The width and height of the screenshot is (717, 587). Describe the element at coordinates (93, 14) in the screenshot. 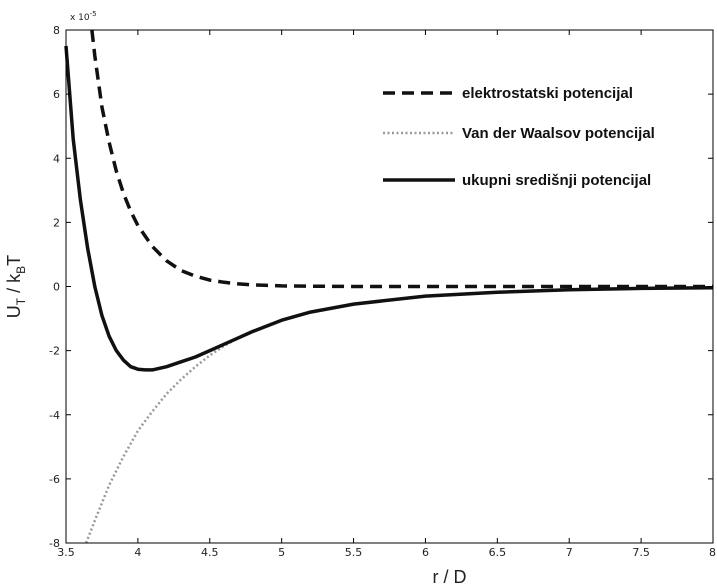

I see `y-multiplier-exponent: -5` at that location.